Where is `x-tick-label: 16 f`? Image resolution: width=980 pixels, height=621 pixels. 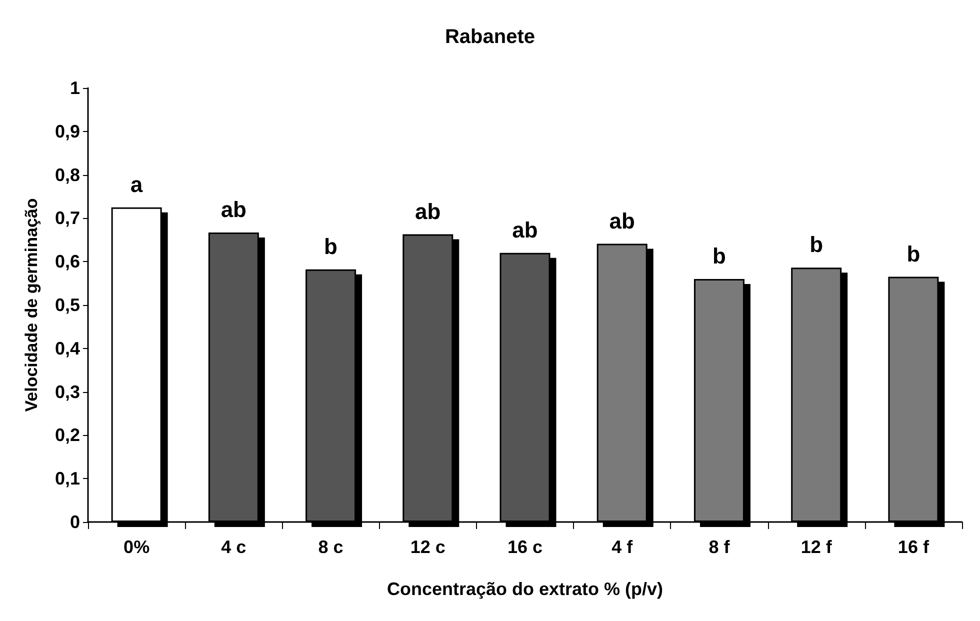
x-tick-label: 16 f is located at coordinates (914, 547).